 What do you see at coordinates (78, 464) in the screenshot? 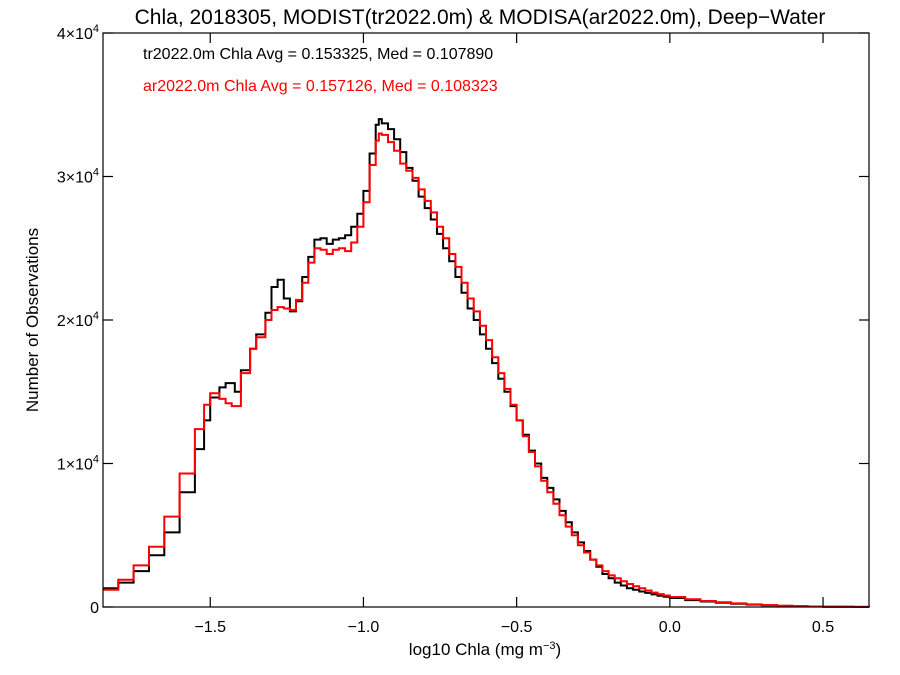
I see `y-tick-label: 1×10⁴` at bounding box center [78, 464].